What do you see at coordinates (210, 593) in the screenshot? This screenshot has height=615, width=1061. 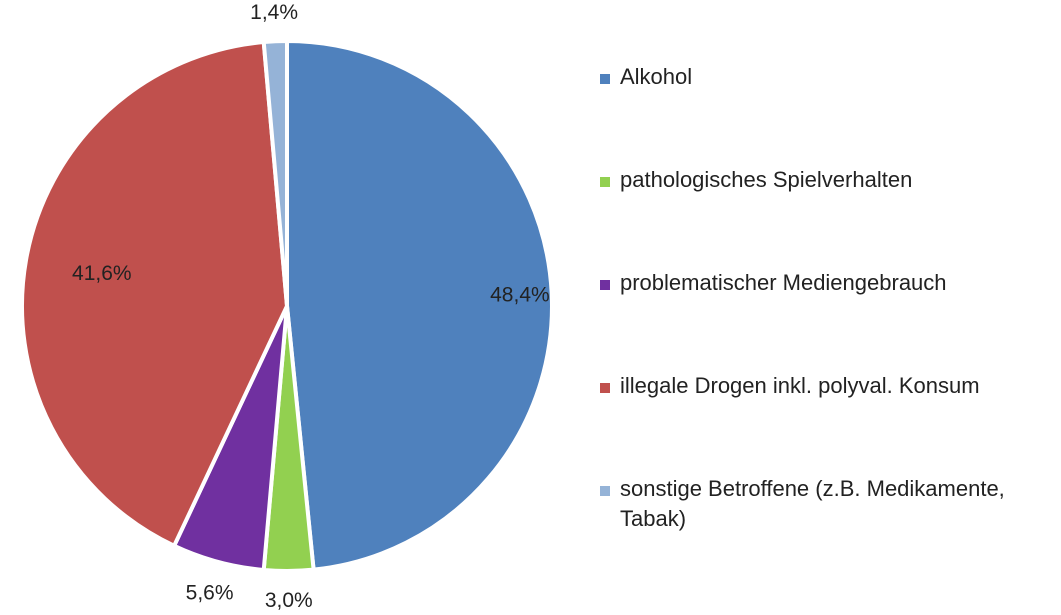 I see `data-label-problematischer-medienge: 5,6%` at bounding box center [210, 593].